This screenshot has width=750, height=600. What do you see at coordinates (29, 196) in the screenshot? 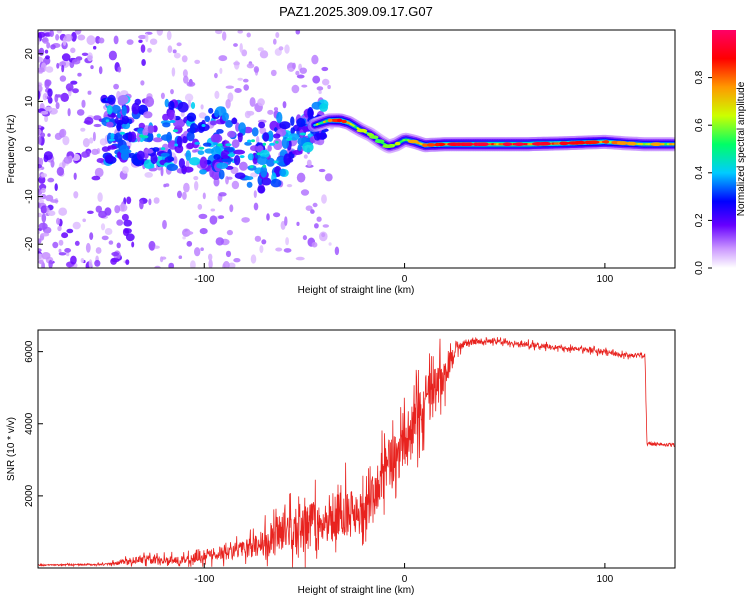
I see `spectrogram-ytick-label: -10` at bounding box center [29, 196].